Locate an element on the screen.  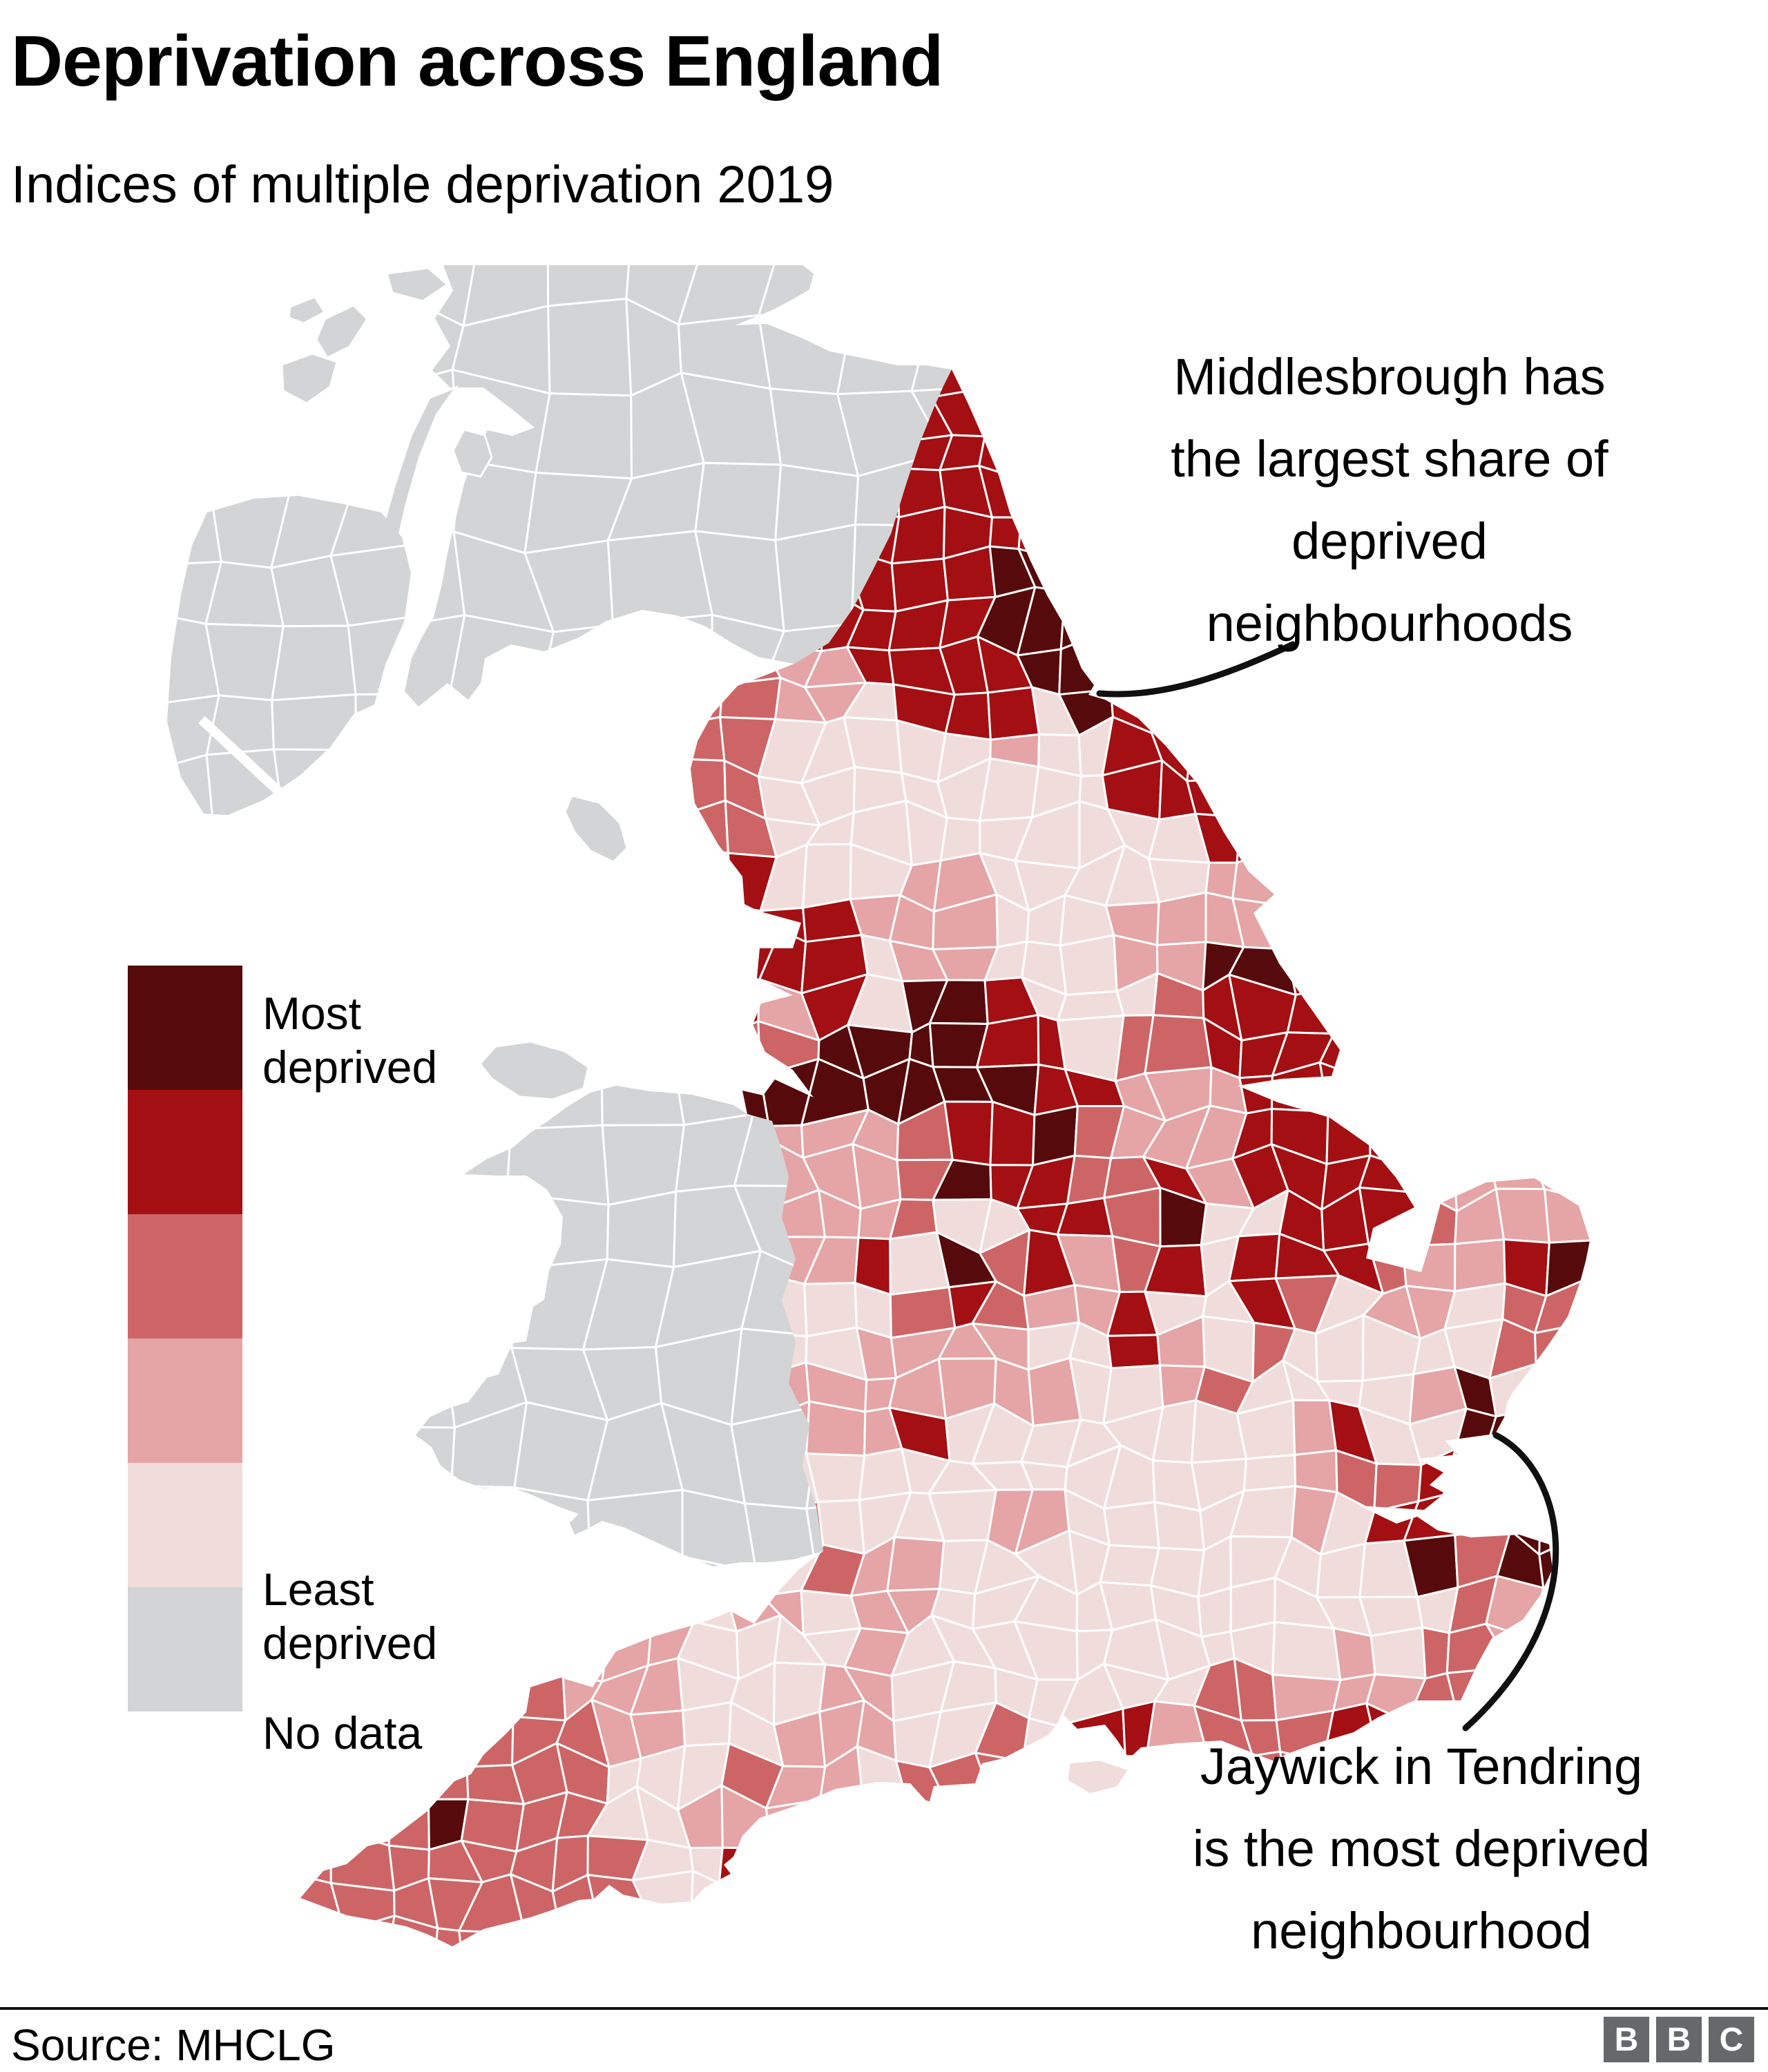
page-subtitle: Indices of multiple deprivation 2019 is located at coordinates (422, 184).